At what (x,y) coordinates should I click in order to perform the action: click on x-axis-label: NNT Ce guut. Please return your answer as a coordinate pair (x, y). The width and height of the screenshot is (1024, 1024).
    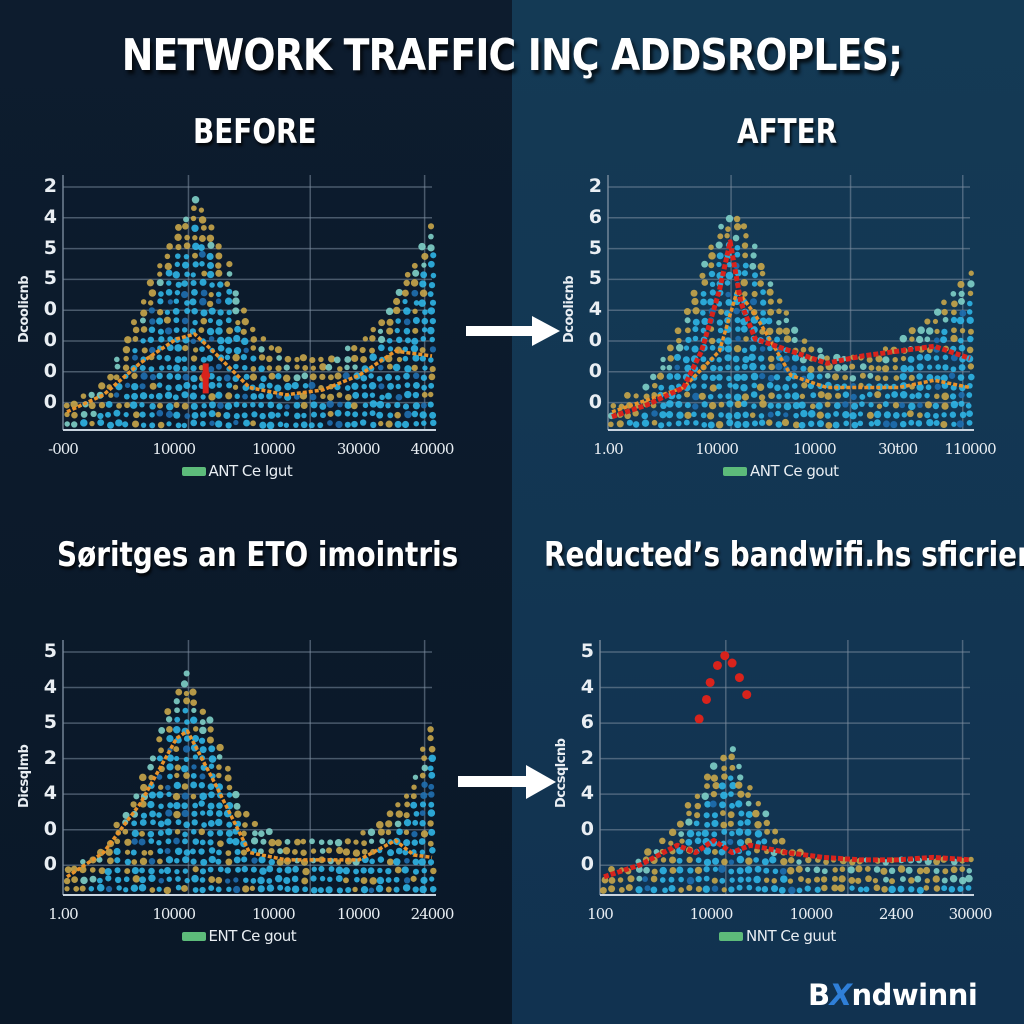
    Looking at the image, I should click on (777, 936).